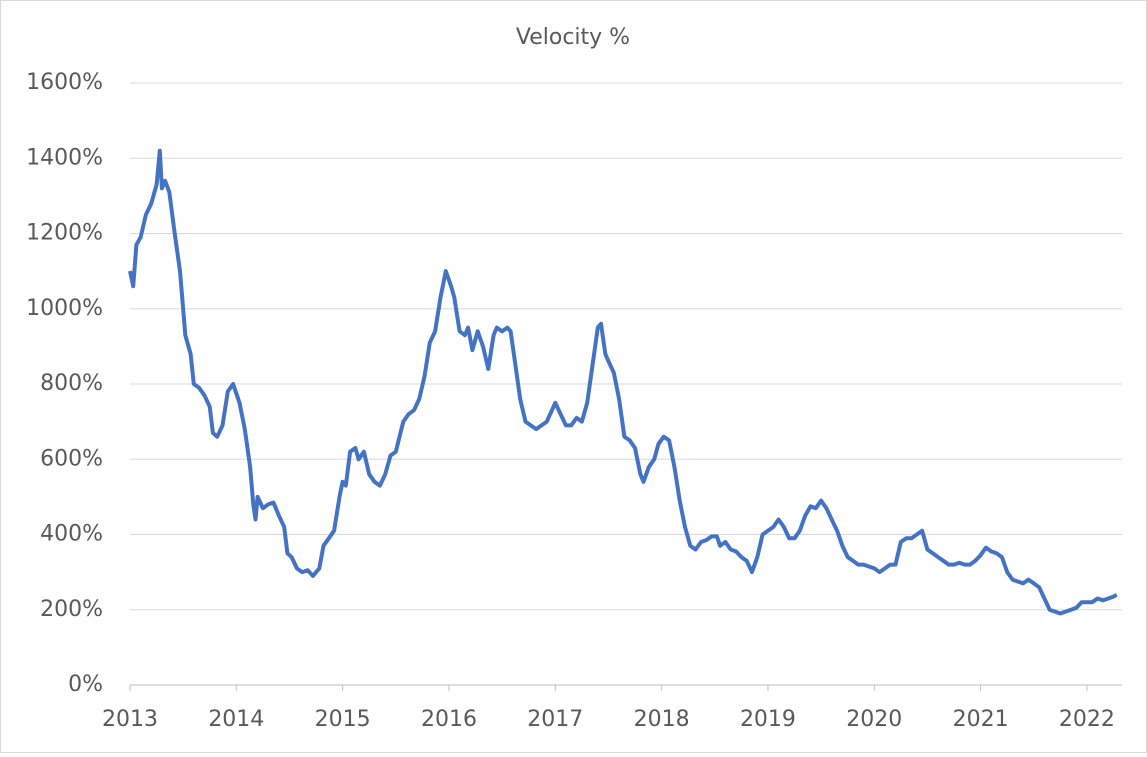 Image resolution: width=1147 pixels, height=757 pixels. What do you see at coordinates (130, 719) in the screenshot?
I see `x-tick-label: 2013` at bounding box center [130, 719].